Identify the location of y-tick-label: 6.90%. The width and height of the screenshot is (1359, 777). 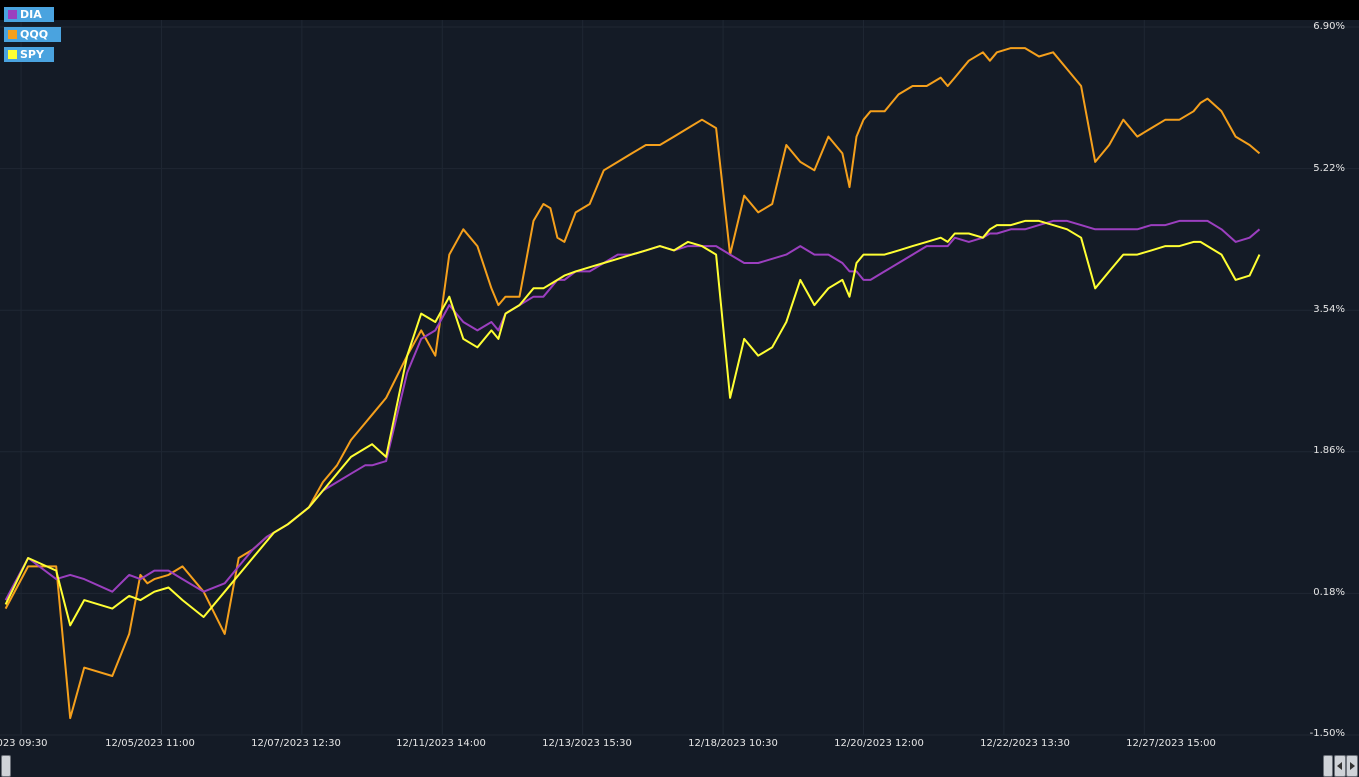
(1329, 26).